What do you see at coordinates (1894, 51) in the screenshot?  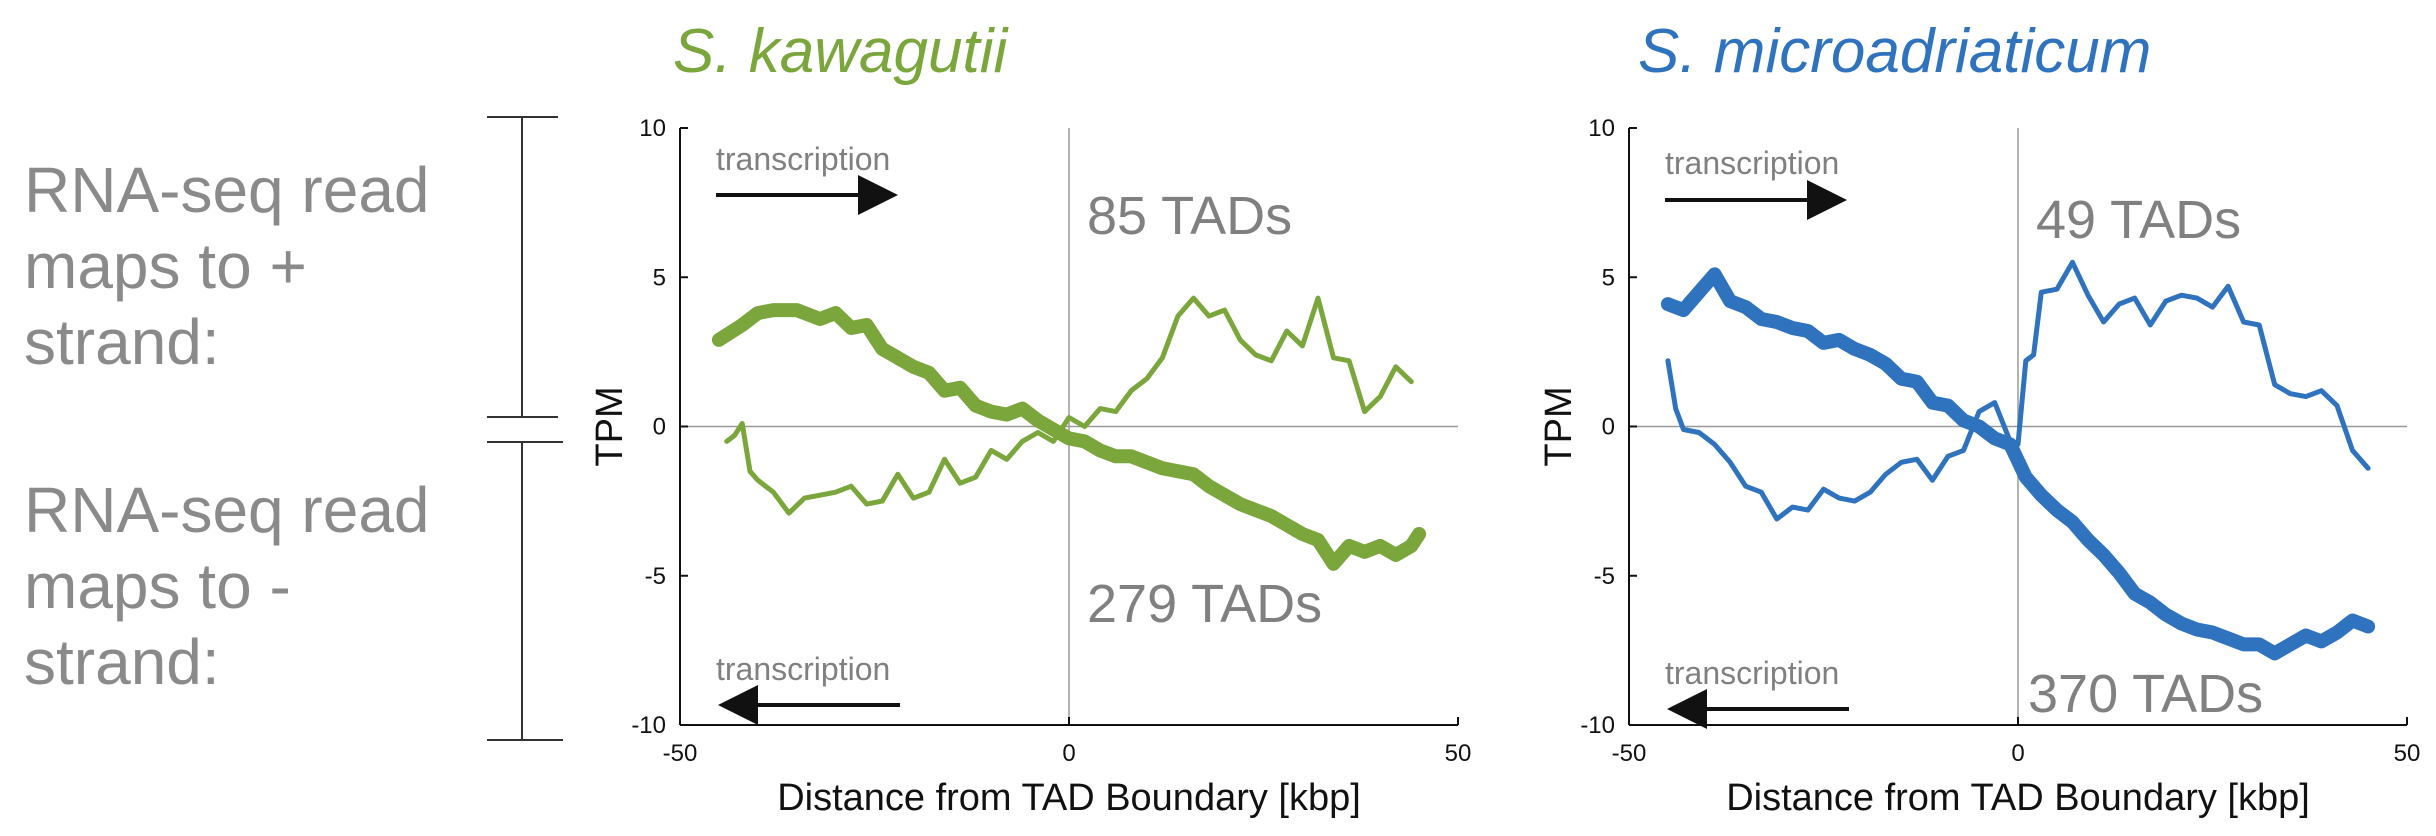 I see `chart-title: S. microadriaticum` at bounding box center [1894, 51].